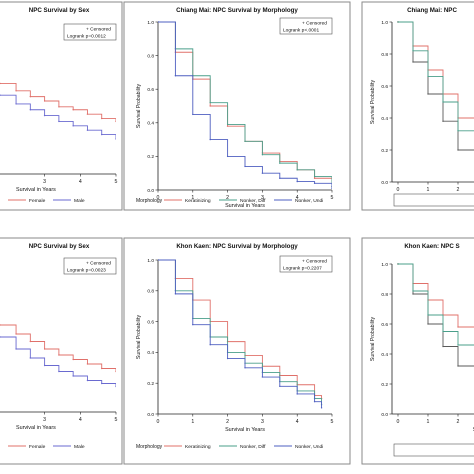  What do you see at coordinates (433, 200) in the screenshot?
I see `legend-frame` at bounding box center [433, 200].